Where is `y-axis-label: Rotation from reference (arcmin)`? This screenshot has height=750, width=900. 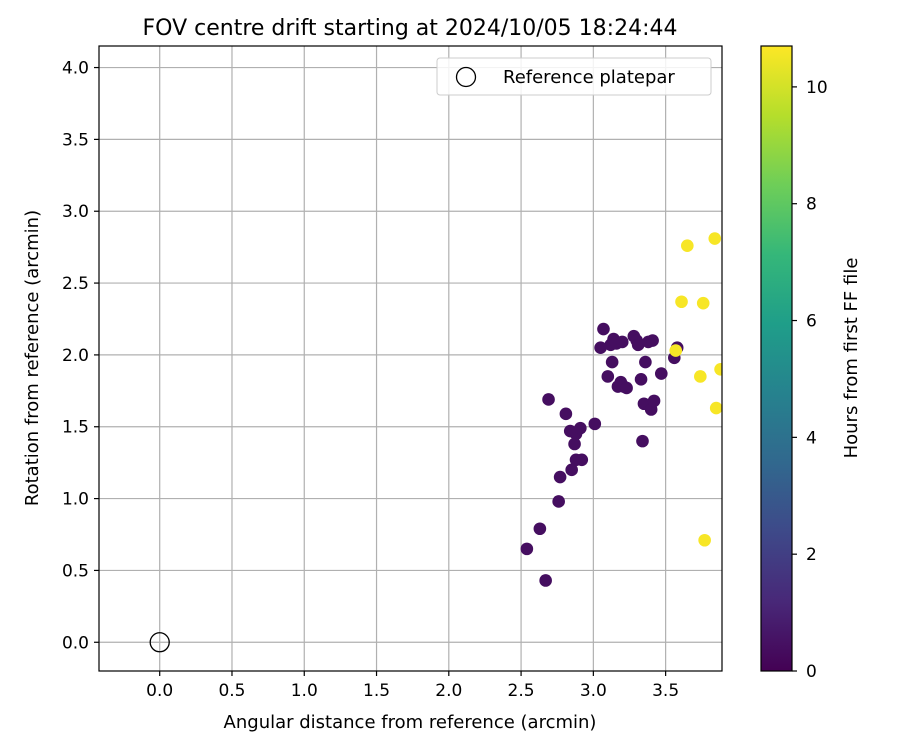
y-axis-label: Rotation from reference (arcmin) is located at coordinates (32, 358).